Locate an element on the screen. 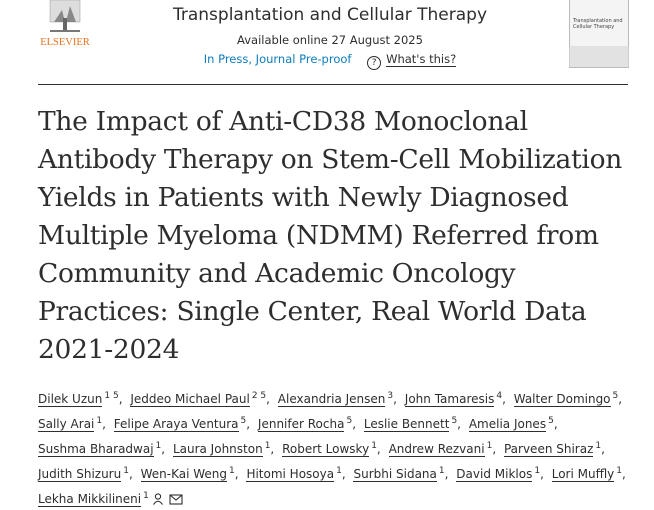 The width and height of the screenshot is (654, 510). author: Parveen Shiraz 1 is located at coordinates (554, 449).